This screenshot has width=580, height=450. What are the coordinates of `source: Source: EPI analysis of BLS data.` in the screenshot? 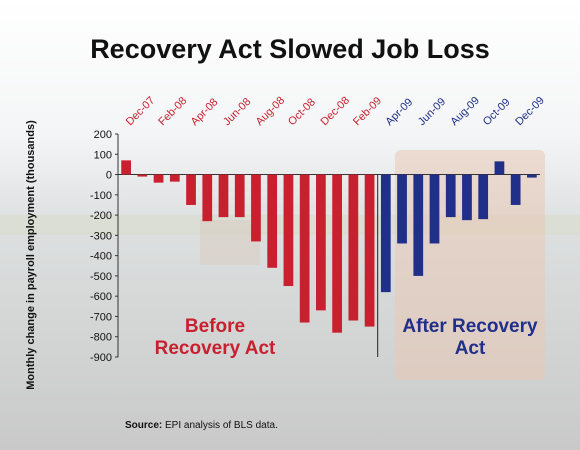 It's located at (201, 425).